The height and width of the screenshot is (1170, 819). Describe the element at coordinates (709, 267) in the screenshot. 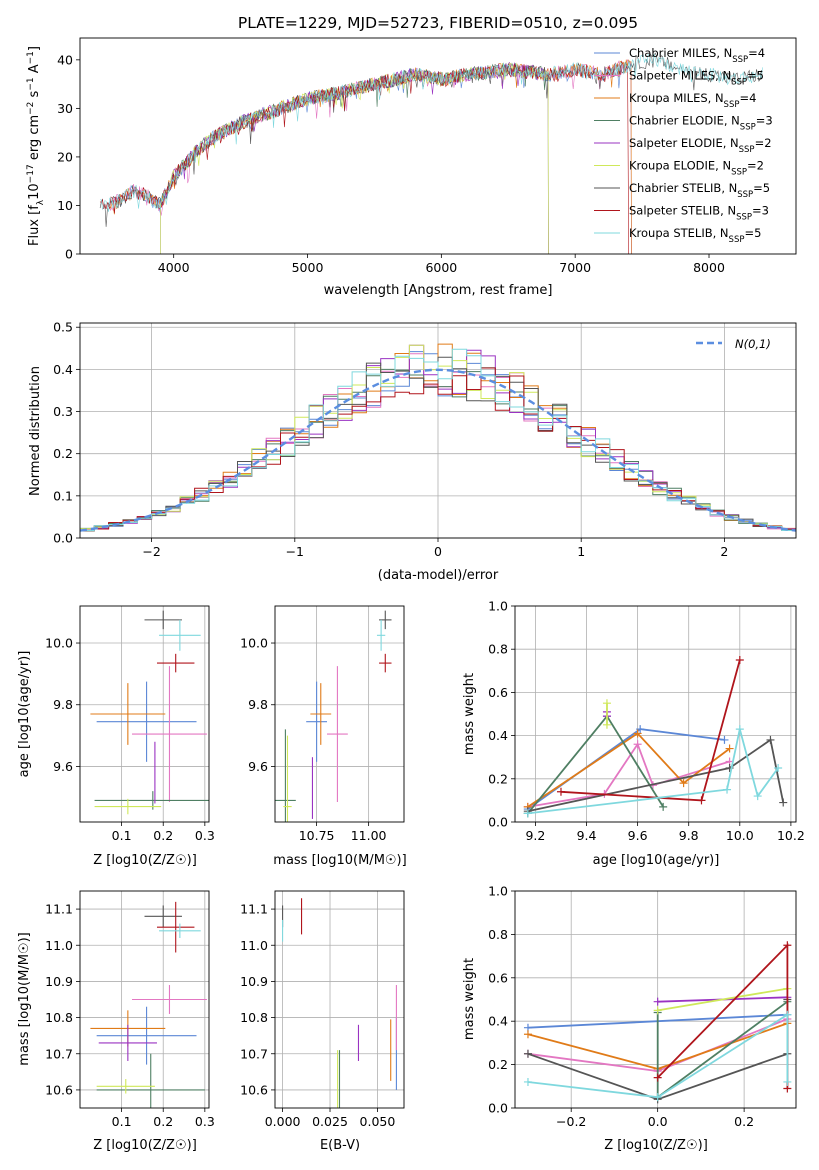

I see `x-tick-label: 8000` at that location.